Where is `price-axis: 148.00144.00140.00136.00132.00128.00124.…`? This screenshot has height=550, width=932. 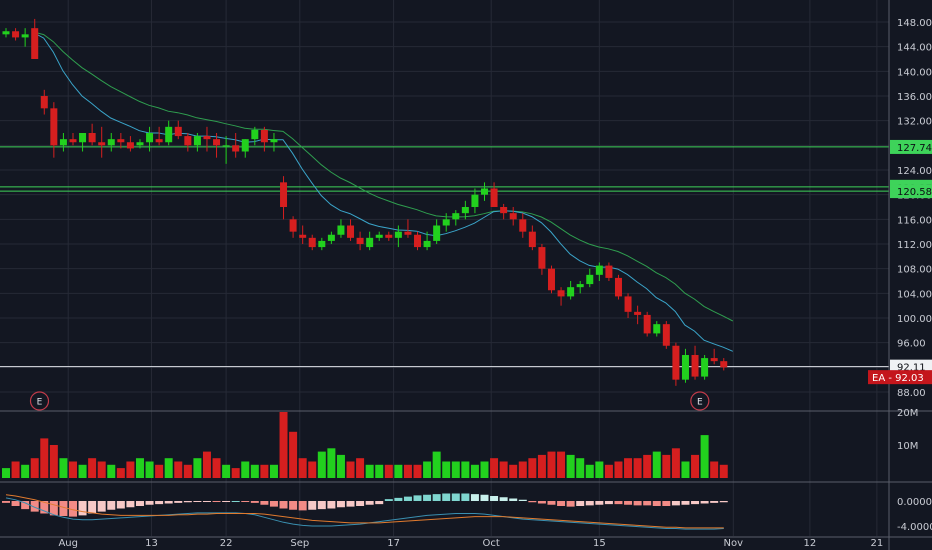
price-axis: 148.00144.00140.00136.00132.00128.00124.… is located at coordinates (900, 275).